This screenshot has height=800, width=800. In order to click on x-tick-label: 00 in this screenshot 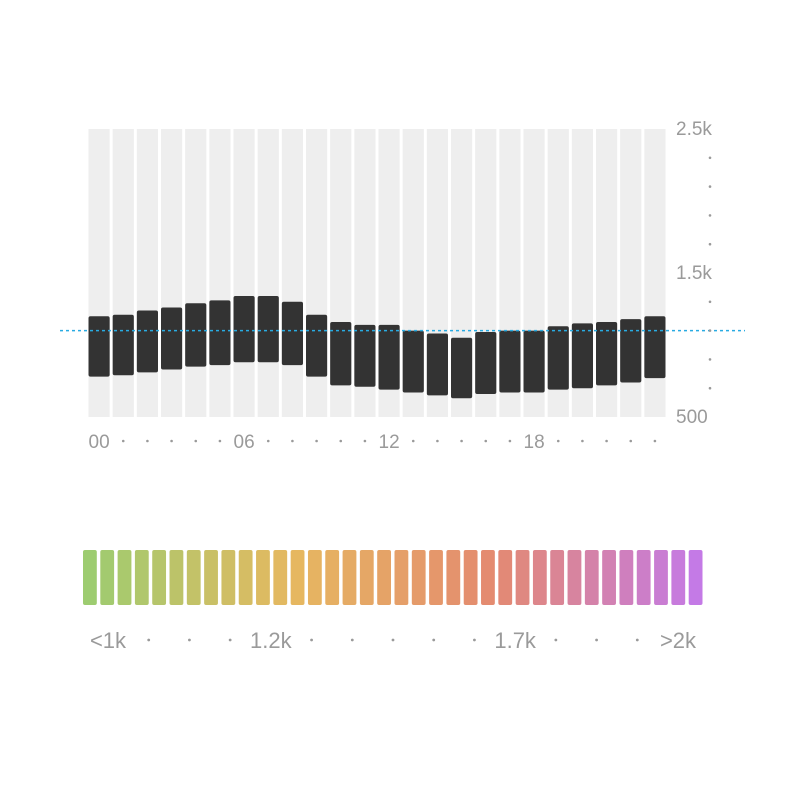, I will do `click(99, 442)`.